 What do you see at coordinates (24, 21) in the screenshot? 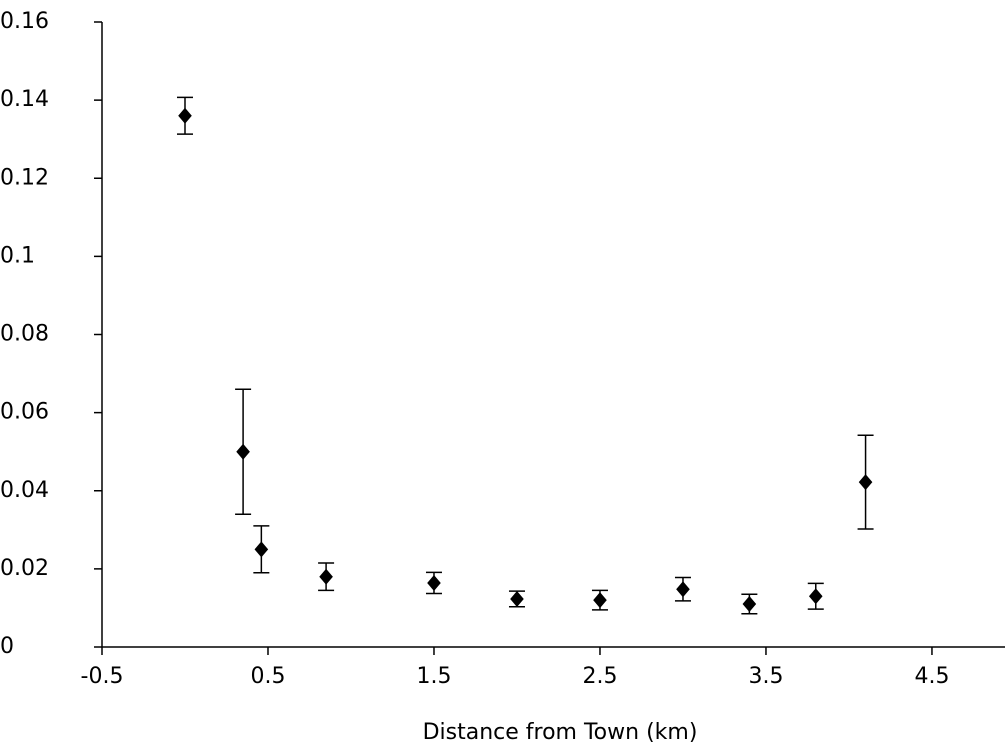
I see `y-tick-label: 0.16` at bounding box center [24, 21].